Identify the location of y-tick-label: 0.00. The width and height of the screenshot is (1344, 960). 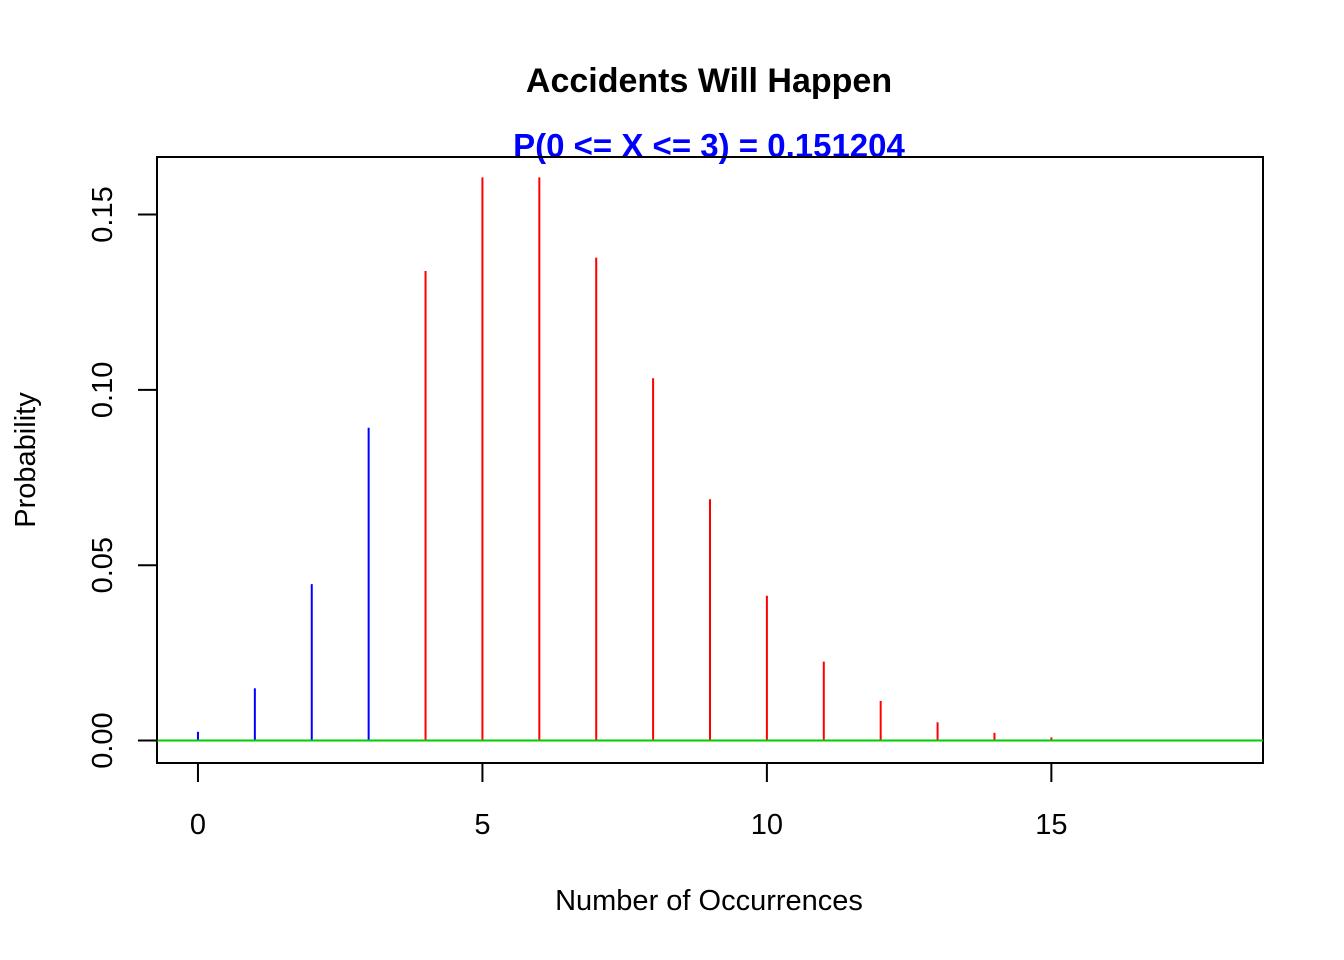
(103, 740).